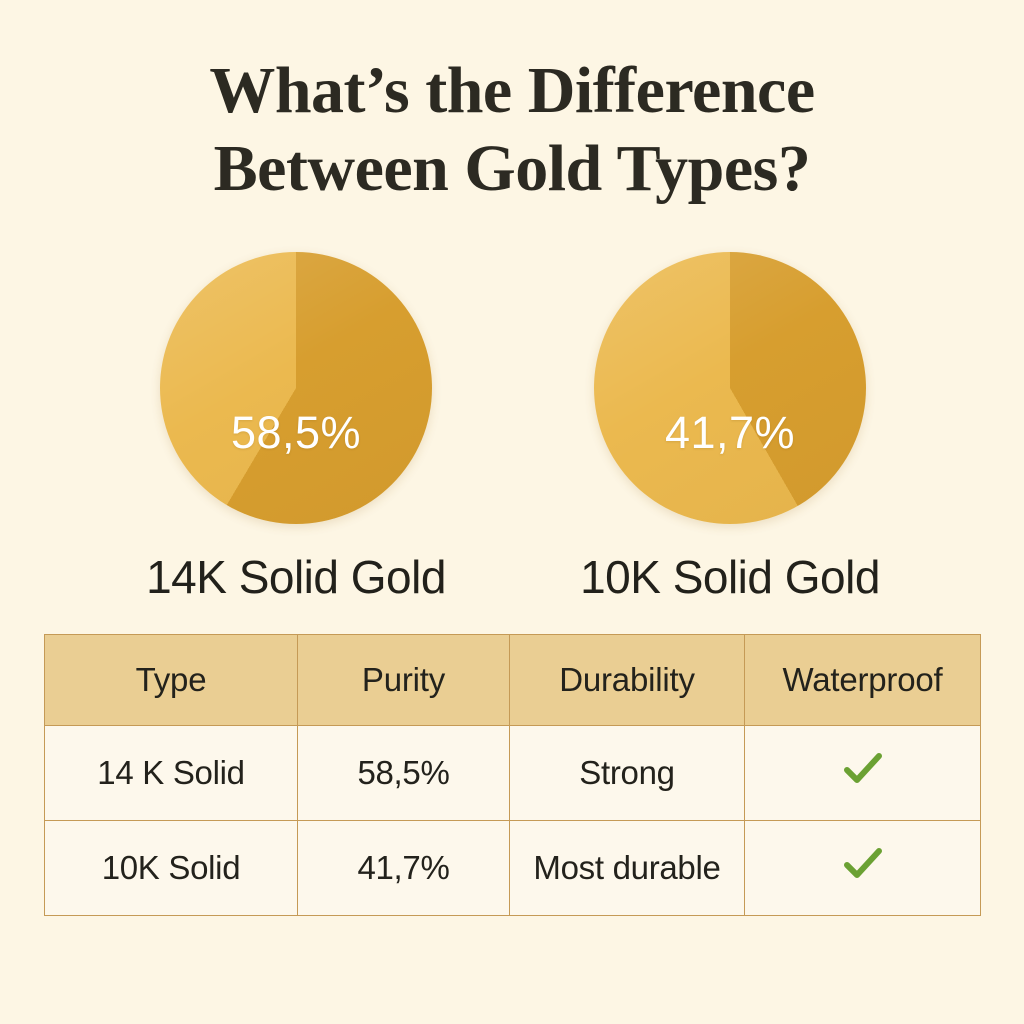  Describe the element at coordinates (296, 432) in the screenshot. I see `pie-value-label-14k: 58,5%` at that location.